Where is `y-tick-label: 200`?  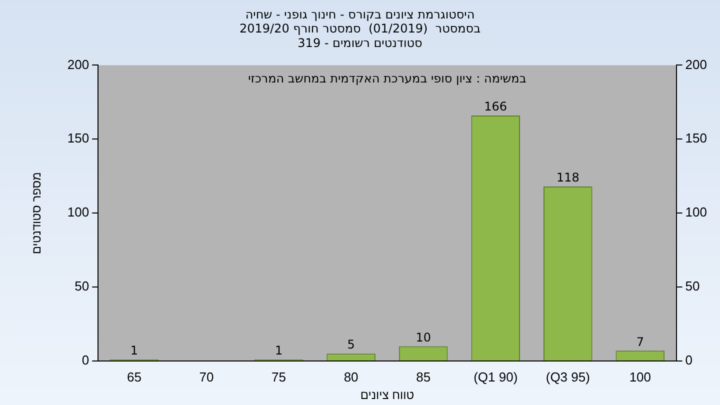 y-tick-label: 200 is located at coordinates (78, 64).